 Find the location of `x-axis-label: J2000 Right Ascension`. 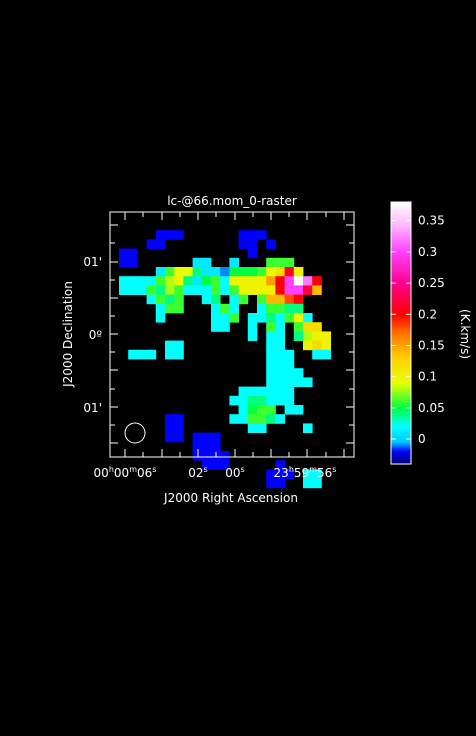

x-axis-label: J2000 Right Ascension is located at coordinates (230, 498).